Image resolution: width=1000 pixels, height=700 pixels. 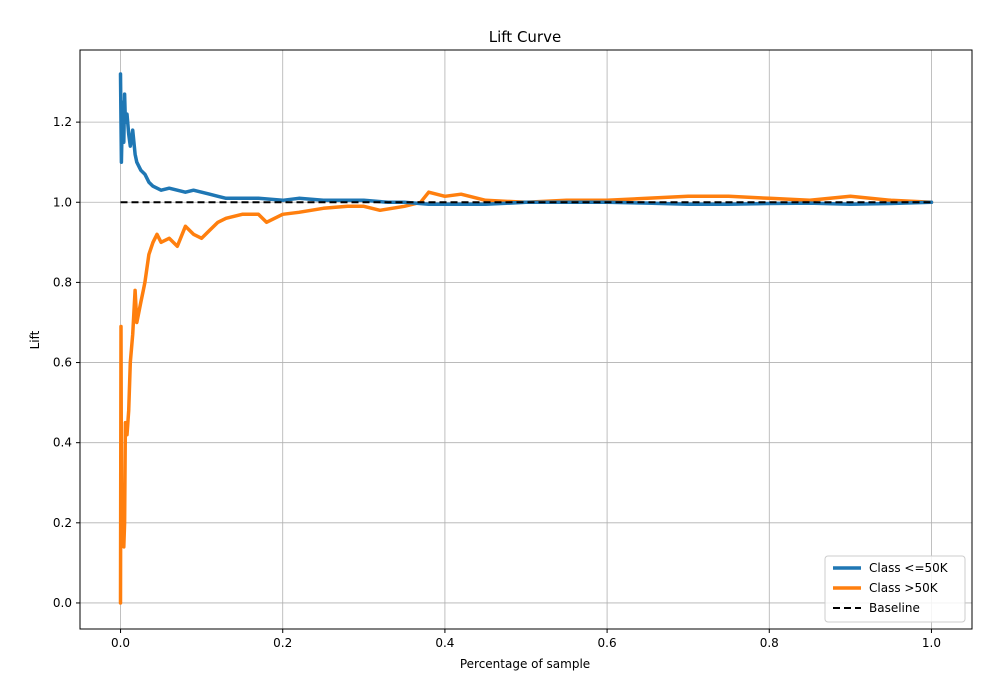 What do you see at coordinates (931, 643) in the screenshot?
I see `x-tick-label: 1.0` at bounding box center [931, 643].